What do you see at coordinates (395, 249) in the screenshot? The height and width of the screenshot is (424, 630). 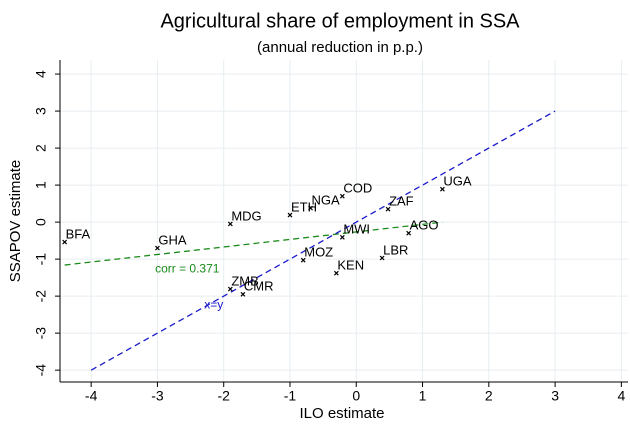 I see `point-label: LBR` at bounding box center [395, 249].